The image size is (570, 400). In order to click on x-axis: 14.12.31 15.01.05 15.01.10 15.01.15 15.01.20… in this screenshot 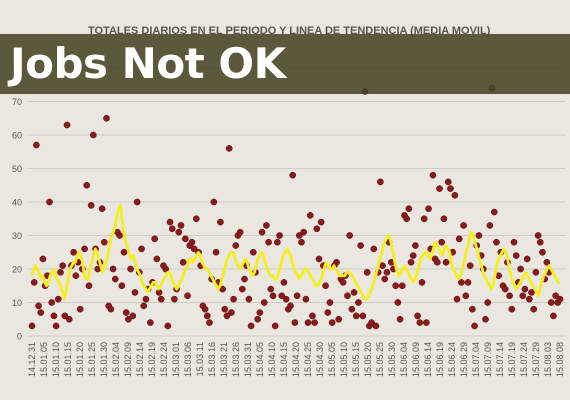, I will do `click(296, 359)`.